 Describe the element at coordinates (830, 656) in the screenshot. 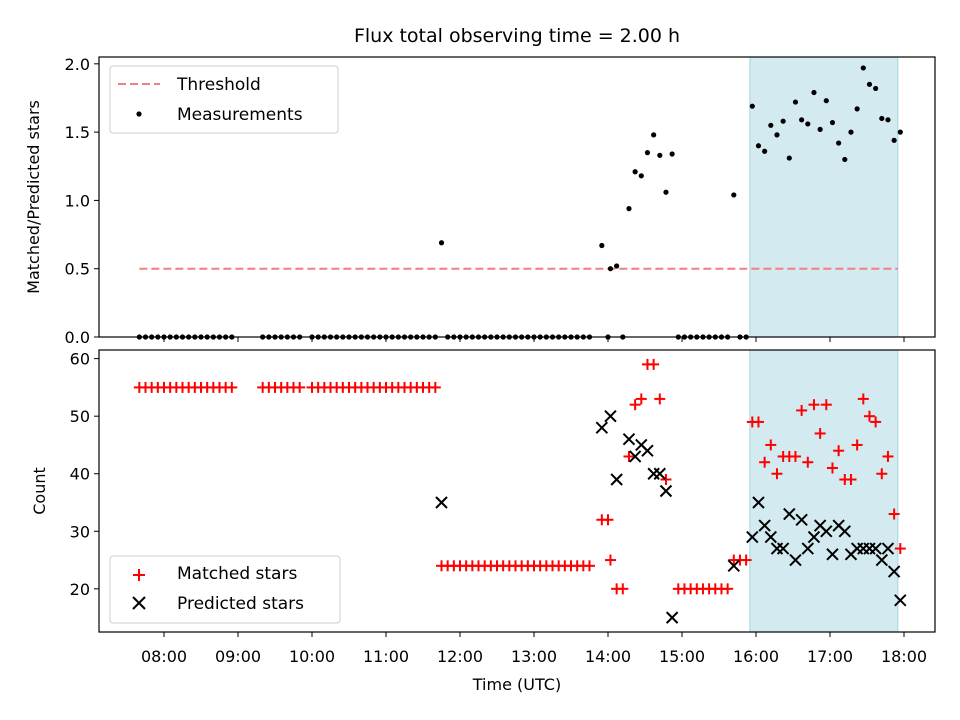

I see `x-tick-label: 17:00` at that location.